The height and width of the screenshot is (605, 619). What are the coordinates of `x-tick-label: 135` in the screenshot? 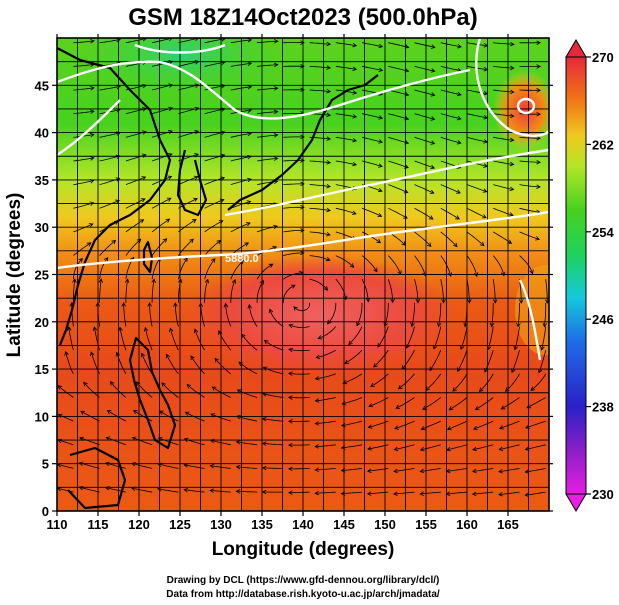 It's located at (262, 524).